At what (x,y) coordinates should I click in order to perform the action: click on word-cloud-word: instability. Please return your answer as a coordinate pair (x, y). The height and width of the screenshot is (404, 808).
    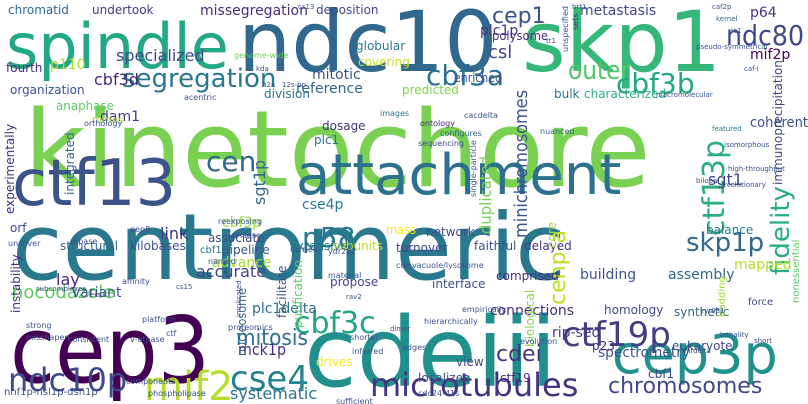
    Looking at the image, I should click on (16, 283).